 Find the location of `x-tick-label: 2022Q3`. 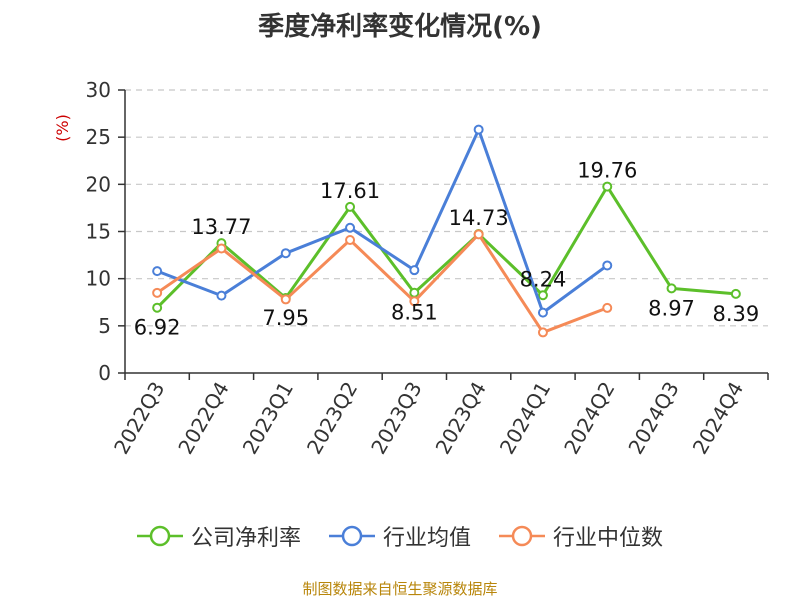

x-tick-label: 2022Q3 is located at coordinates (139, 418).